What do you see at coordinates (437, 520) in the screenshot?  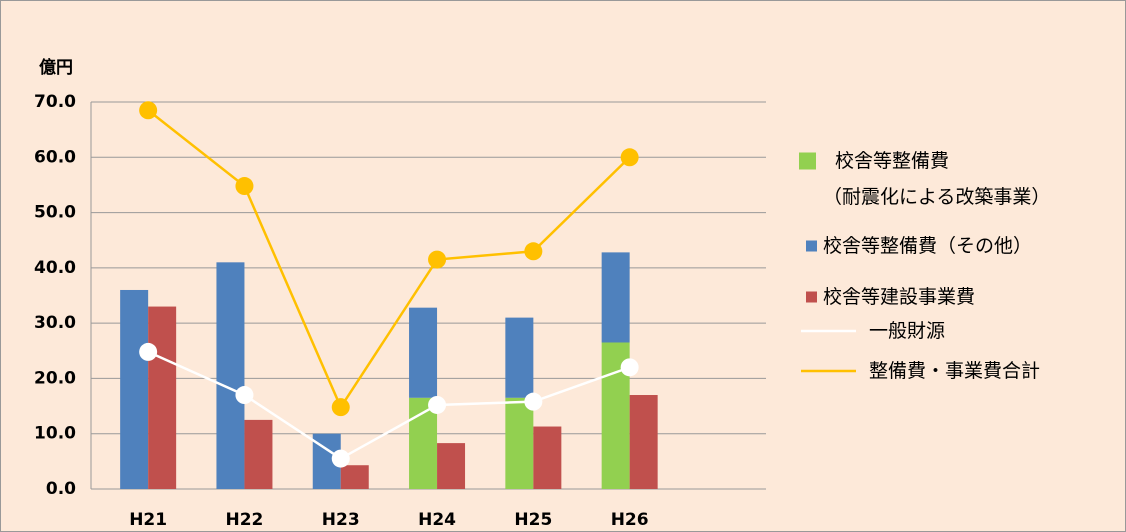 I see `x-tick-label: H24` at bounding box center [437, 520].